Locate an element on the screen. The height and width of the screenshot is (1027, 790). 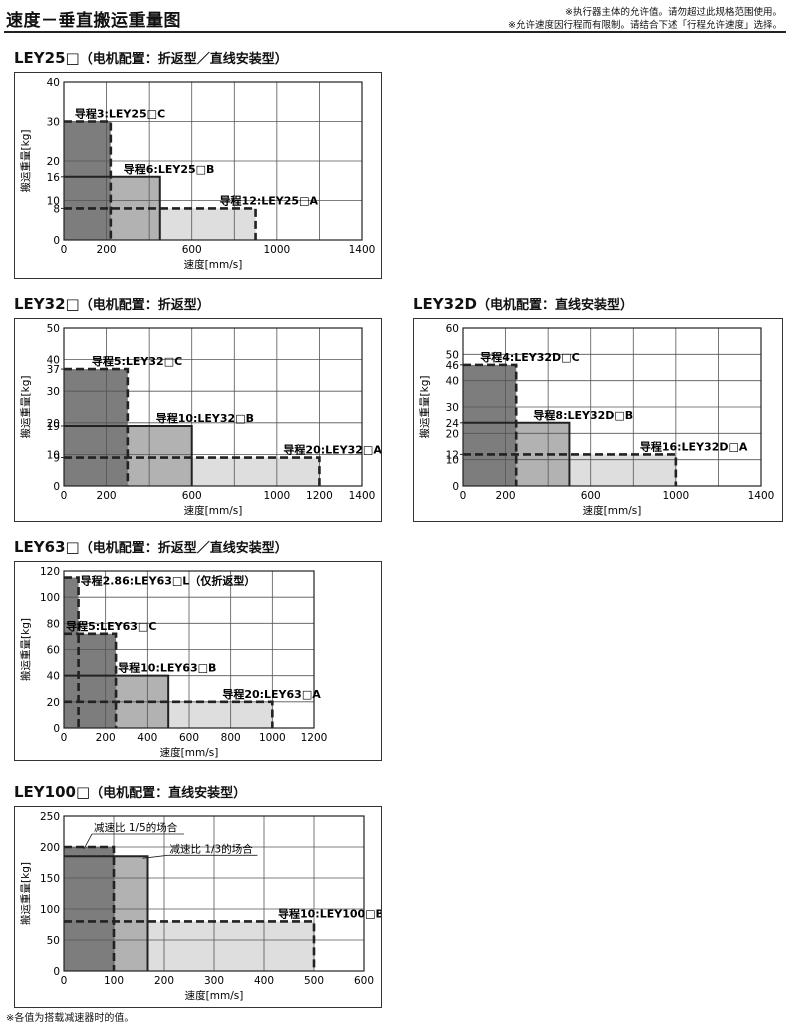
y-tick-label: 12 is located at coordinates (452, 455).